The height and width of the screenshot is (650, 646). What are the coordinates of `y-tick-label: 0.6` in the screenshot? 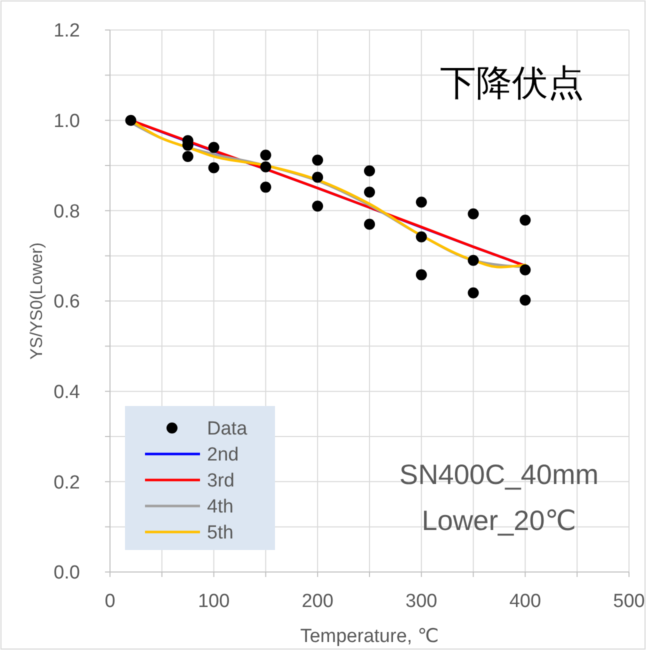 It's located at (67, 302).